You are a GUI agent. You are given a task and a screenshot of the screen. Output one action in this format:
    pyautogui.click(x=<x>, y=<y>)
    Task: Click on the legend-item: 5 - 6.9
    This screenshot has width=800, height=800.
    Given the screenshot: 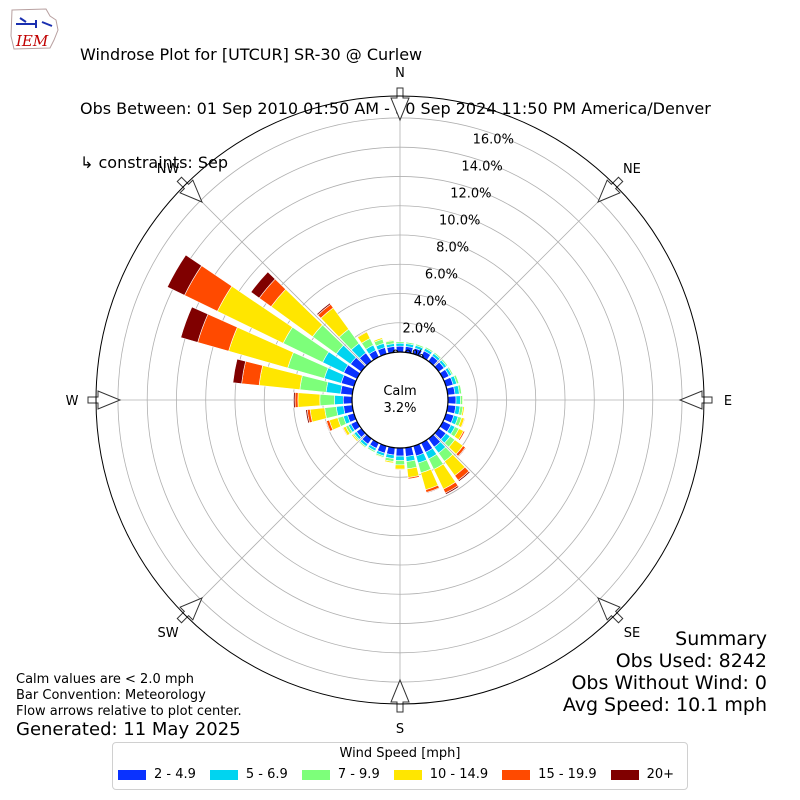 What is the action you would take?
    pyautogui.click(x=248, y=774)
    